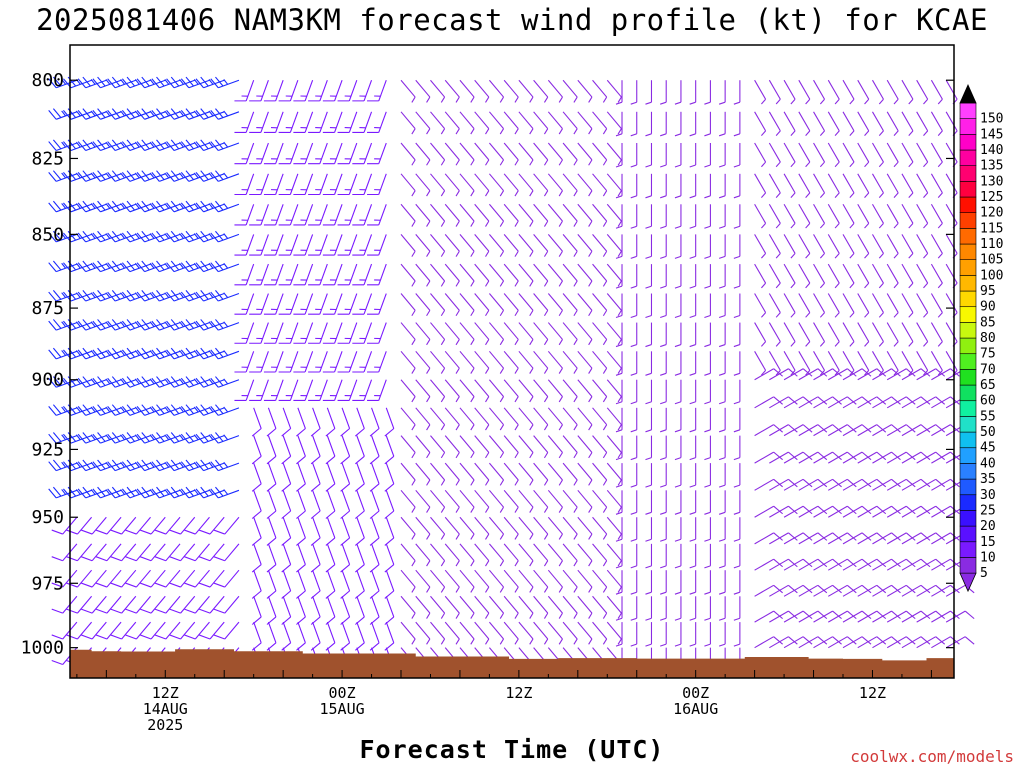  Describe the element at coordinates (988, 307) in the screenshot. I see `colorbar-label: 90` at that location.